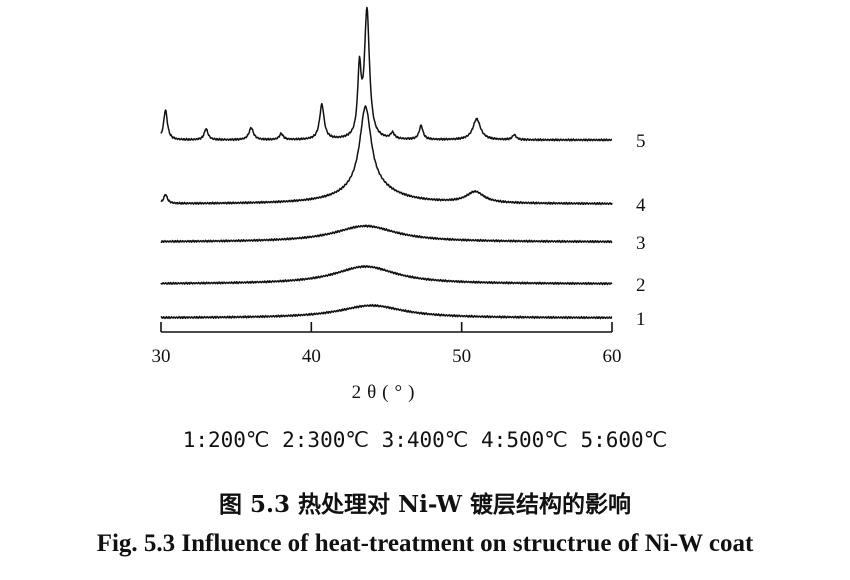  What do you see at coordinates (612, 356) in the screenshot?
I see `x-tick-label-60: 60` at bounding box center [612, 356].